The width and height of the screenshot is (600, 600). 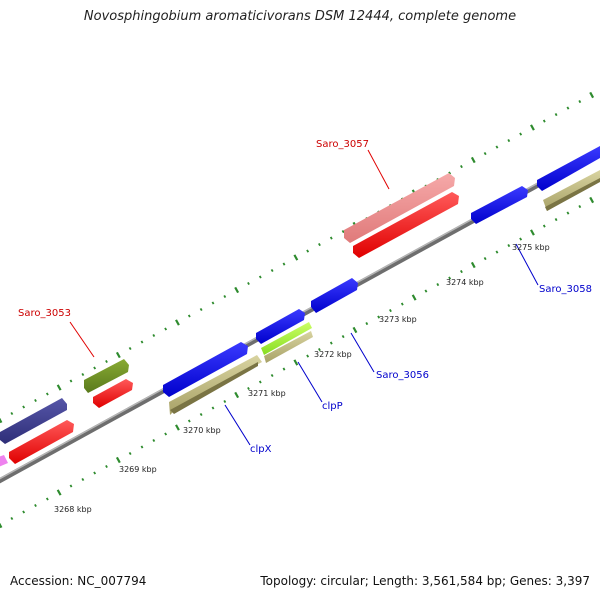 What do you see at coordinates (113, 393) in the screenshot?
I see `gene-red-small` at bounding box center [113, 393].